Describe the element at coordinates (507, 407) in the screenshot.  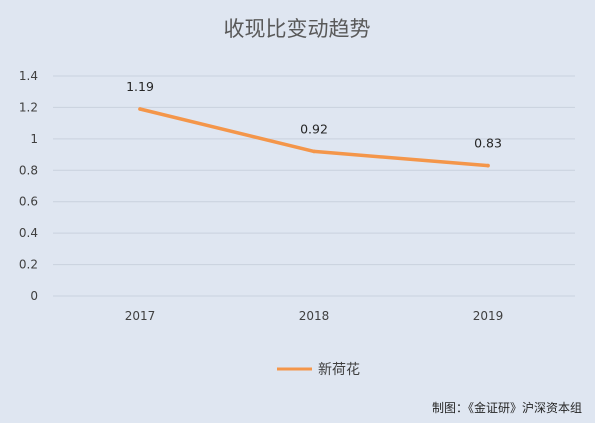
I see `credit-text: 制图：《金证研》沪深资本组` at that location.